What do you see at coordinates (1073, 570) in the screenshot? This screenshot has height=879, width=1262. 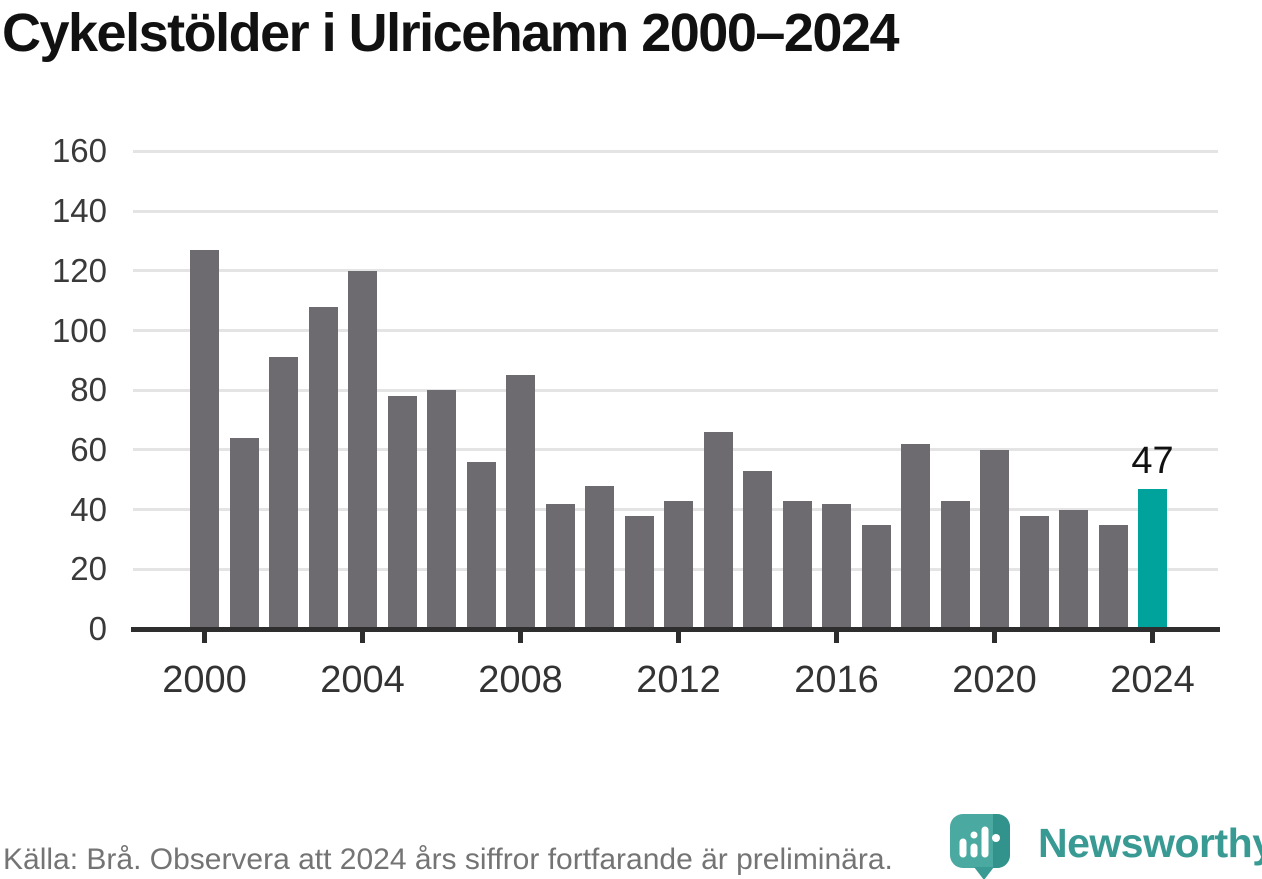 I see `bar-2022` at bounding box center [1073, 570].